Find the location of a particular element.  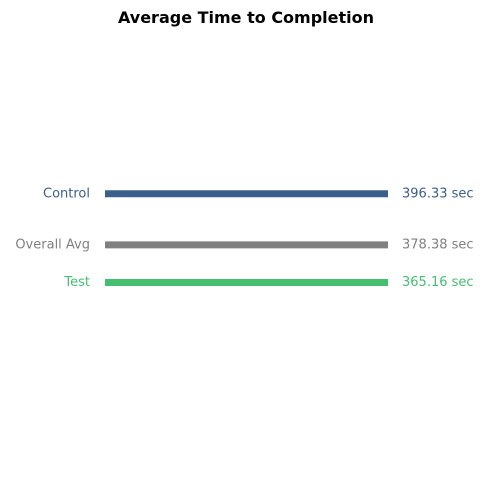

series-label-overall-avg: Overall Avg is located at coordinates (52, 244).